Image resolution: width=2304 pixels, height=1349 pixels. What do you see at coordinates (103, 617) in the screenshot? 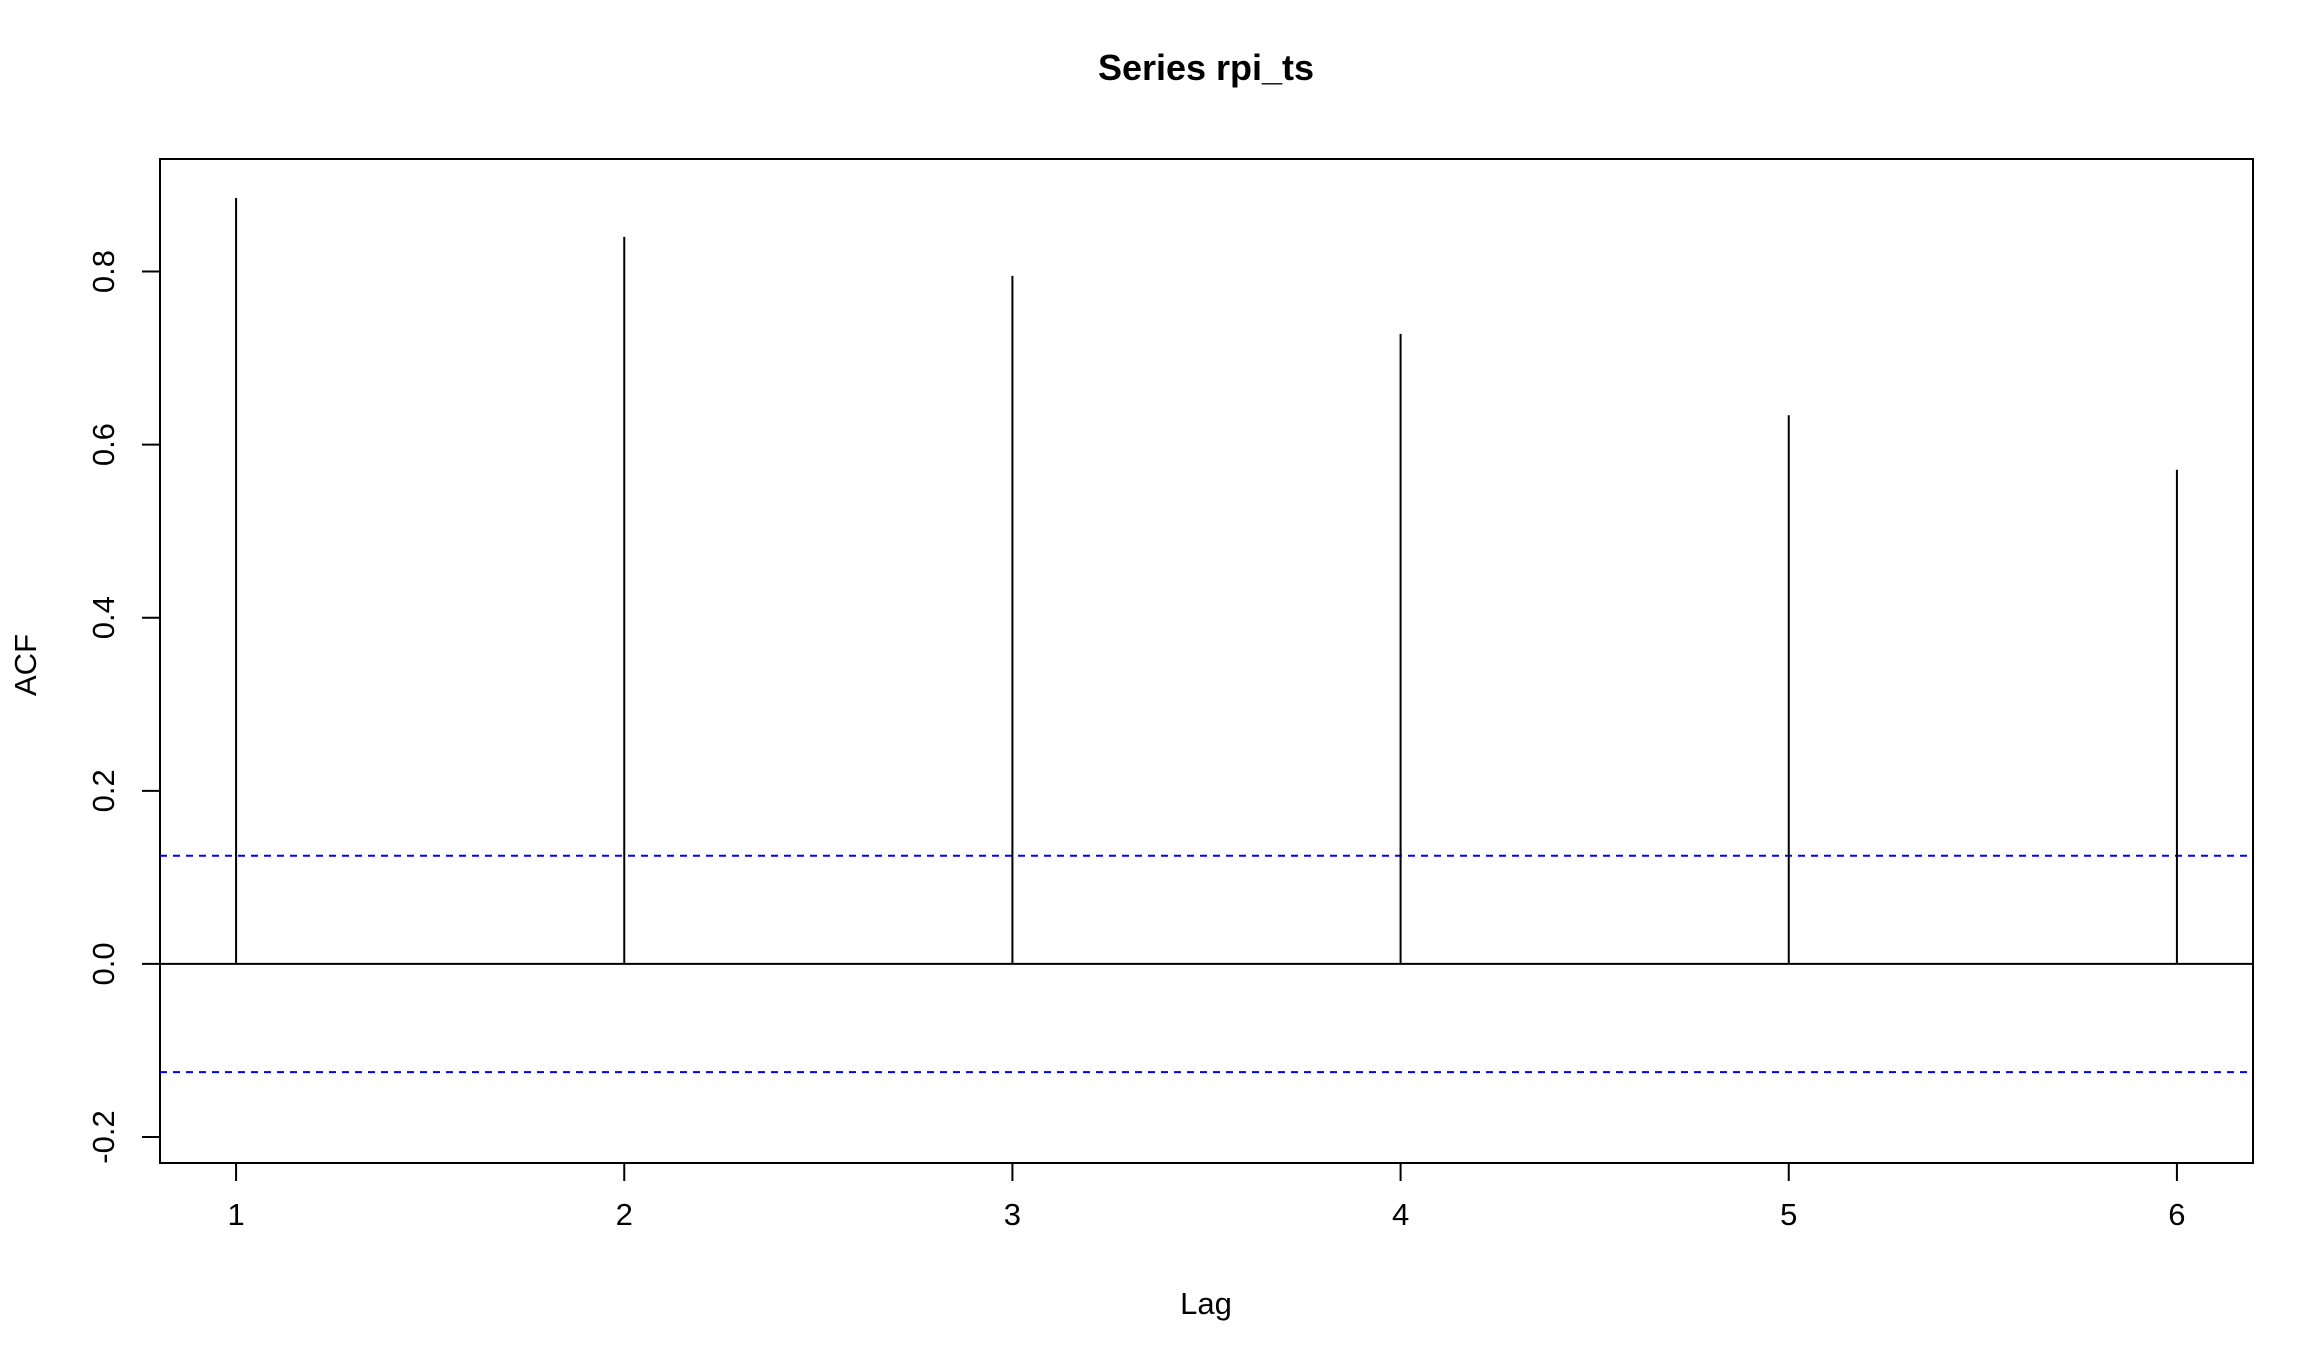
I see `y-tick-label: 0.4` at bounding box center [103, 617].